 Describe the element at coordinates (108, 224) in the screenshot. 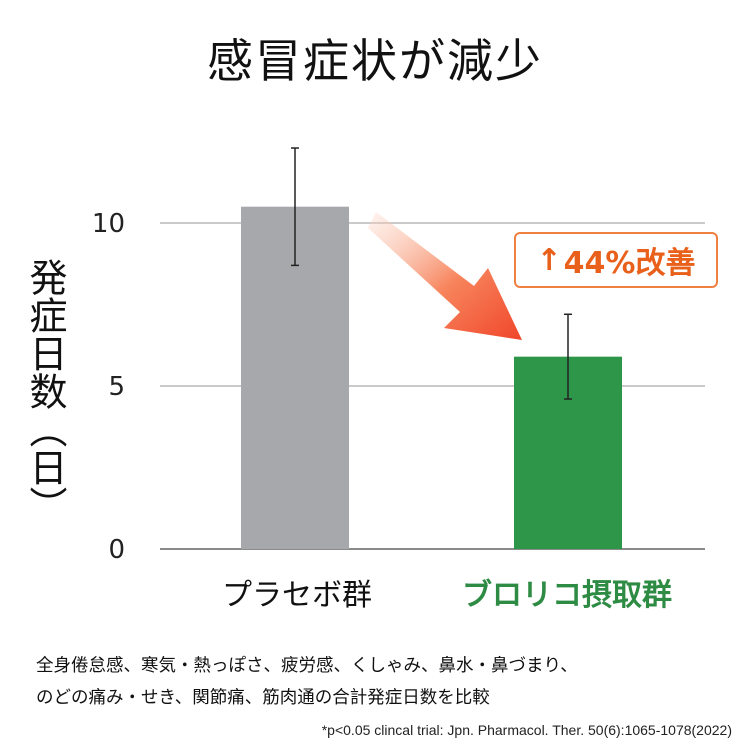

I see `y-tick-label: 10` at that location.